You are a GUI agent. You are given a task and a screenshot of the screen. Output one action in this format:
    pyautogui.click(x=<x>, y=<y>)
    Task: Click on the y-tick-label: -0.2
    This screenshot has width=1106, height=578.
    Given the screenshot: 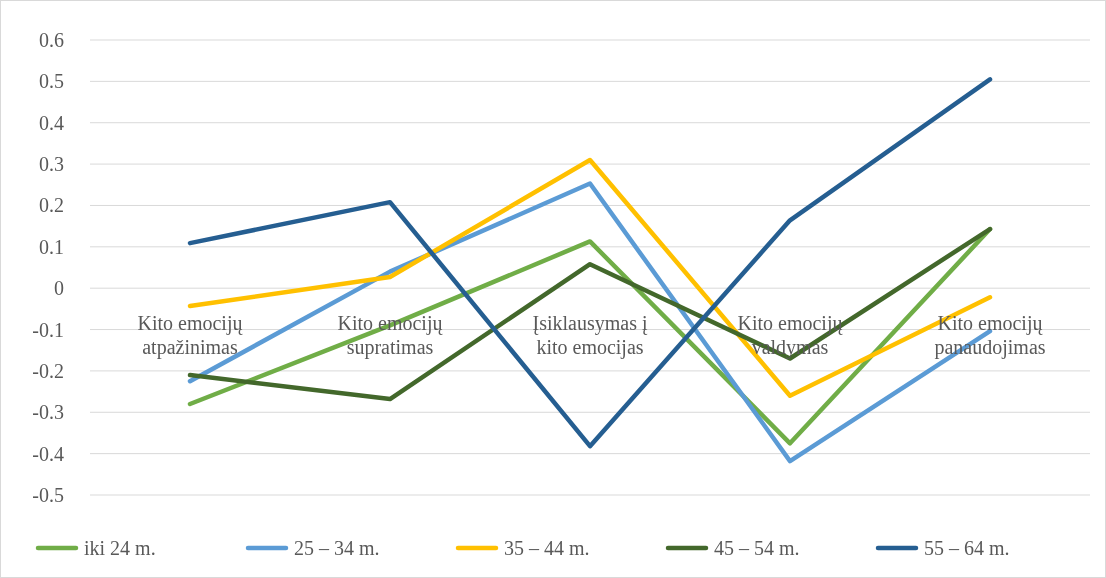 What is the action you would take?
    pyautogui.click(x=48, y=370)
    